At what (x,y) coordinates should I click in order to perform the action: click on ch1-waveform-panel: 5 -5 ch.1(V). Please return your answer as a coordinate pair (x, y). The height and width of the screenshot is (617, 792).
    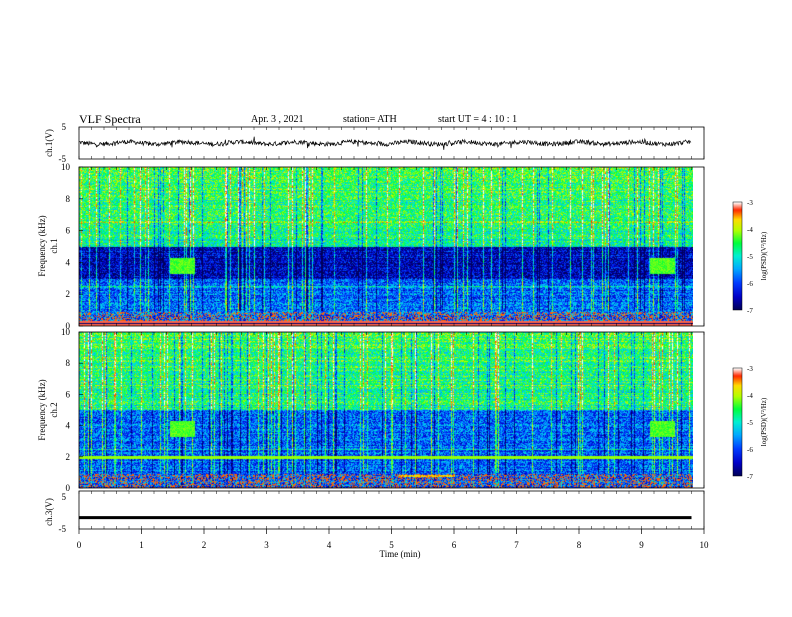
    Looking at the image, I should click on (374, 143).